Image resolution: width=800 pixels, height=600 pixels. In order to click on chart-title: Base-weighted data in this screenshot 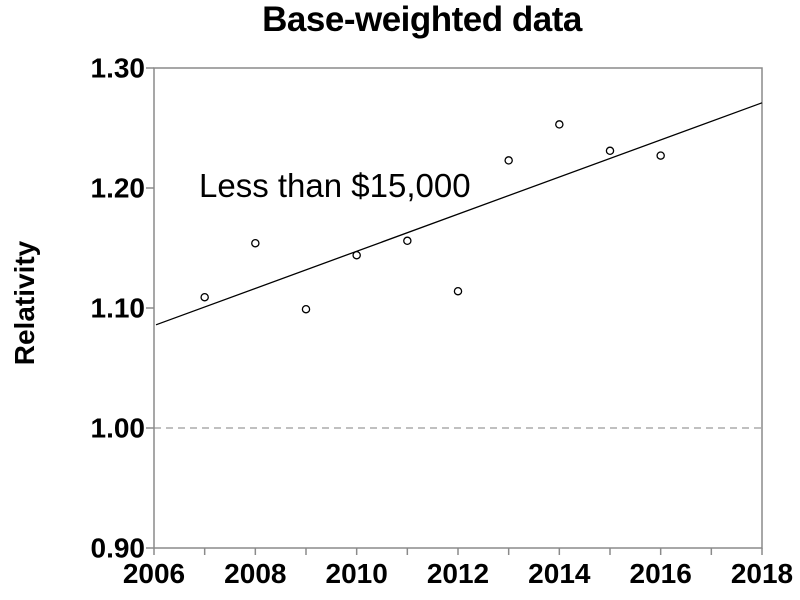, I will do `click(422, 19)`.